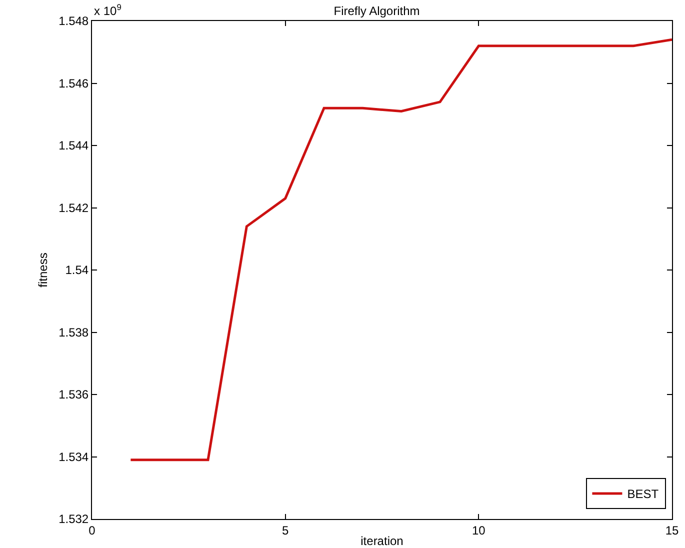  I want to click on legend-label: BEST, so click(643, 494).